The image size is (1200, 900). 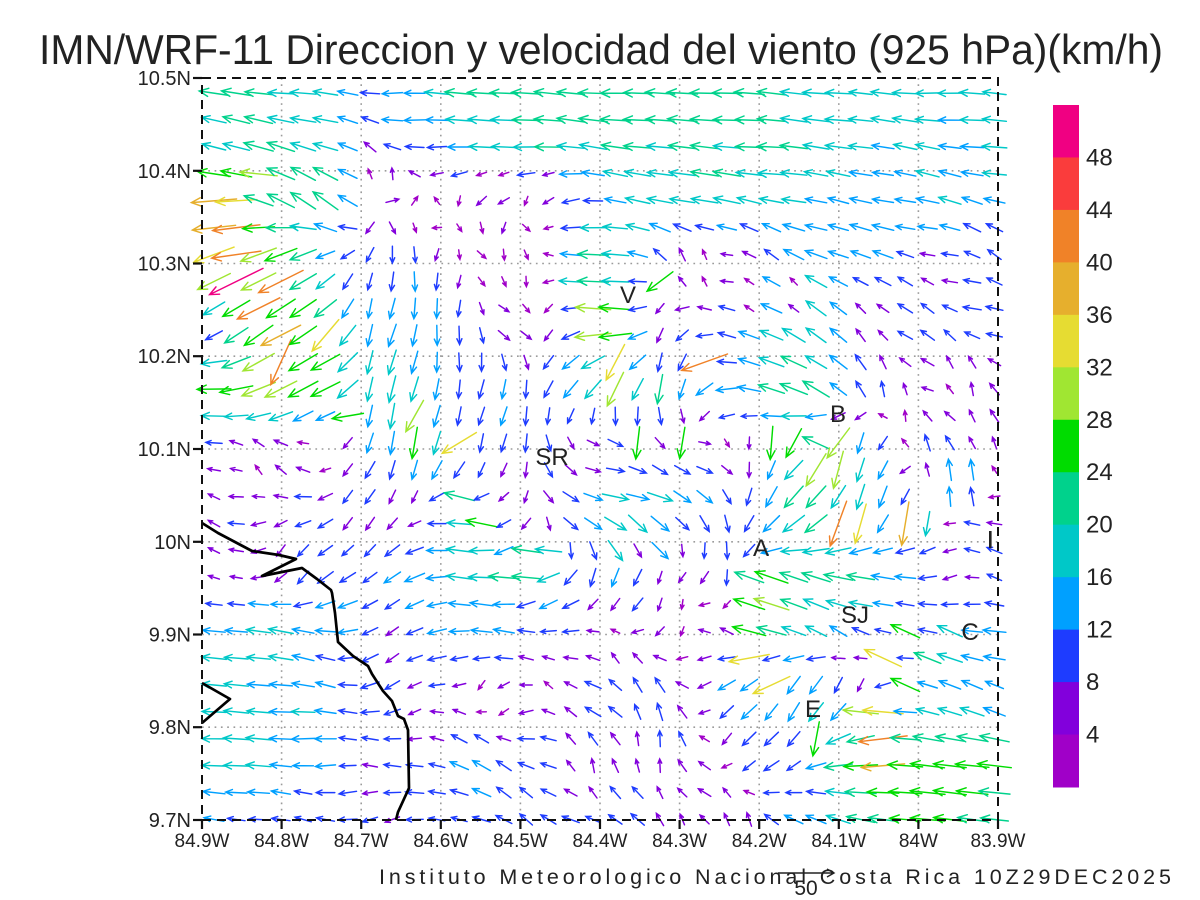 What do you see at coordinates (1099, 158) in the screenshot?
I see `svg-text: 48` at bounding box center [1099, 158].